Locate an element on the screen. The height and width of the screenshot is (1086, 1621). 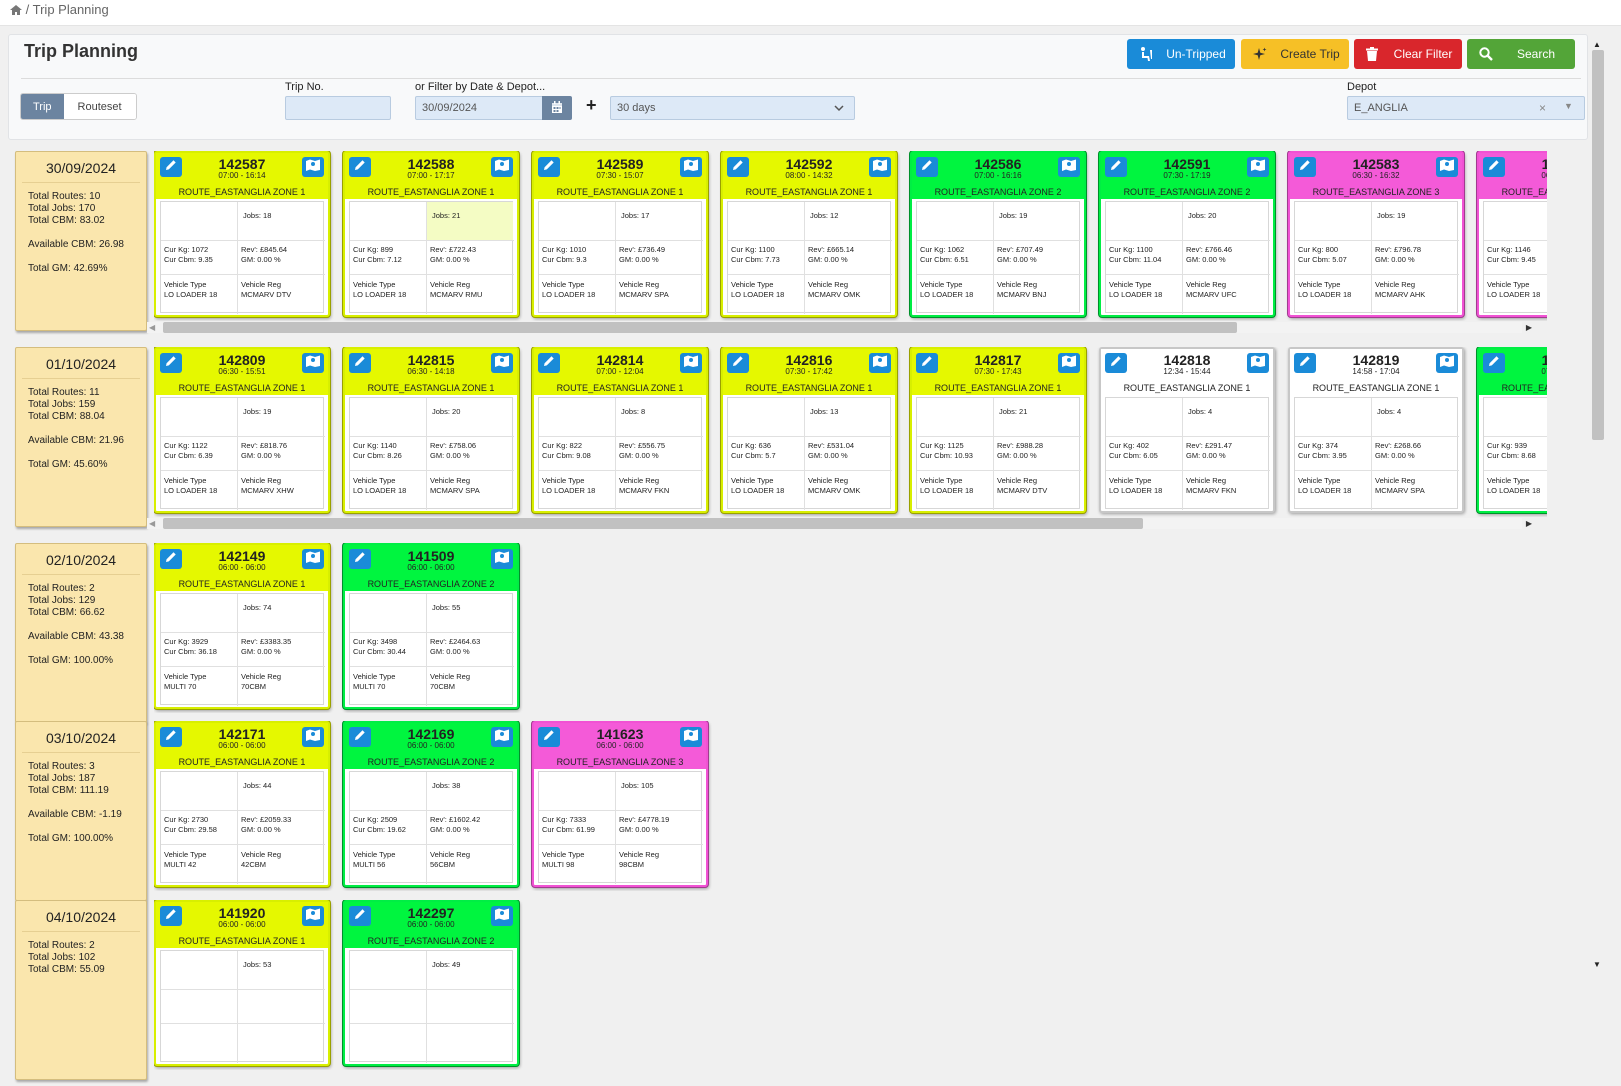
vertical-scroll-thumb is located at coordinates (1598, 245).